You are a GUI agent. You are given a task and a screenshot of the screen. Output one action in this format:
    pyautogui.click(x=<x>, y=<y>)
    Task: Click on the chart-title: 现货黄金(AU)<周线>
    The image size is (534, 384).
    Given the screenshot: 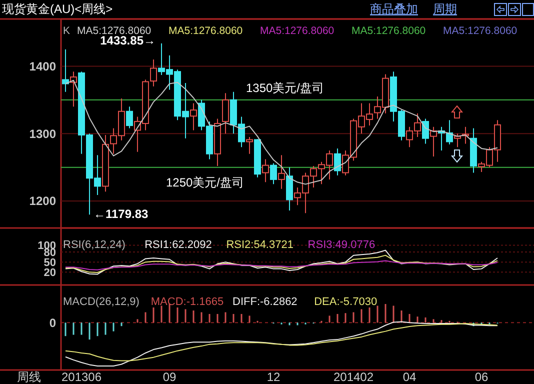 What is the action you would take?
    pyautogui.click(x=57, y=9)
    